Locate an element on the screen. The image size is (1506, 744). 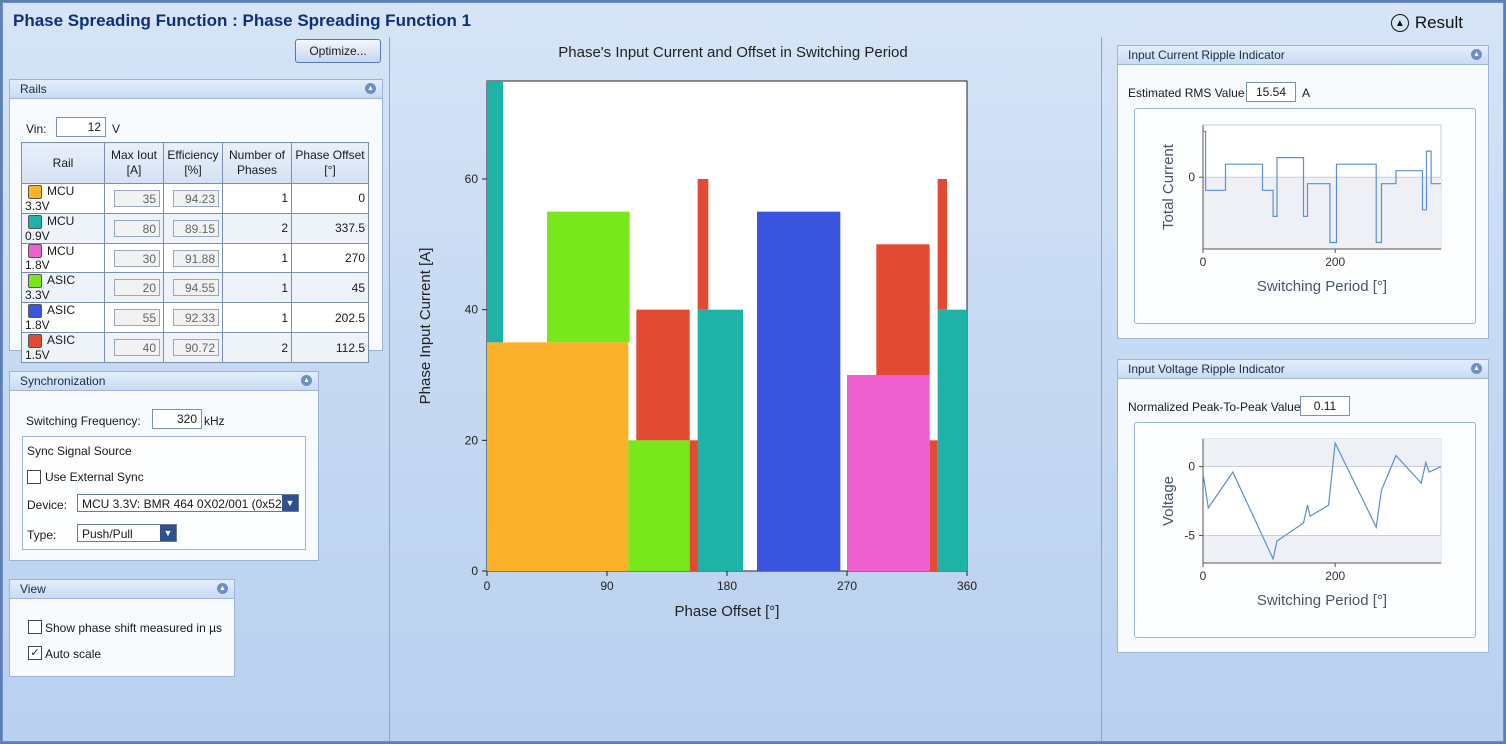
offset-cell: 0 is located at coordinates (330, 198).